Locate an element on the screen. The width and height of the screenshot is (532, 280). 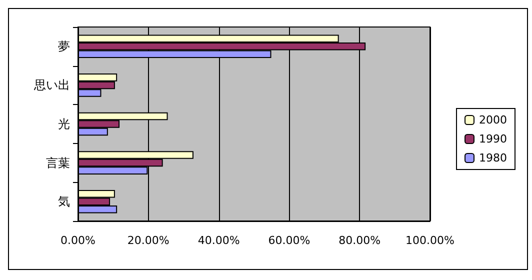
legend-label: 2000 is located at coordinates (493, 120).